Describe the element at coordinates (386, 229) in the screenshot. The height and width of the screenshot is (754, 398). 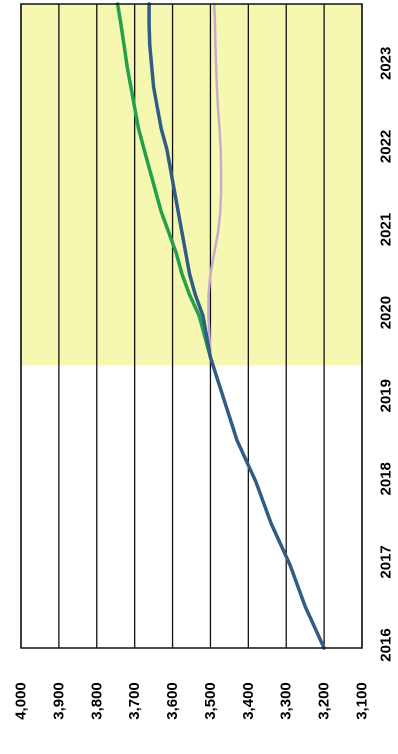
I see `x-tick-label: 2021` at that location.